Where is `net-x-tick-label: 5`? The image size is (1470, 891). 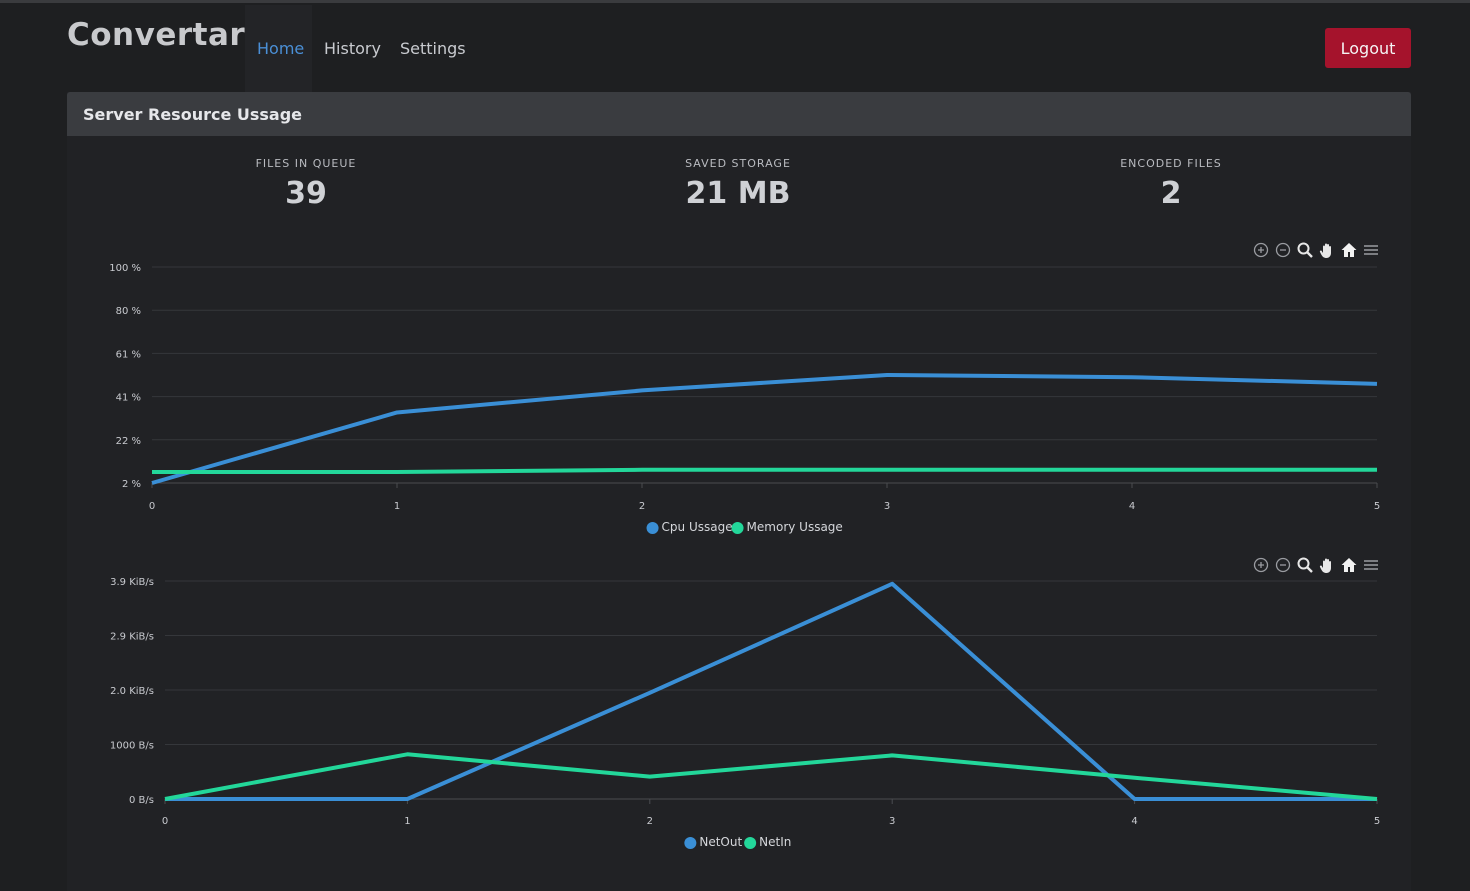 net-x-tick-label: 5 is located at coordinates (1377, 821).